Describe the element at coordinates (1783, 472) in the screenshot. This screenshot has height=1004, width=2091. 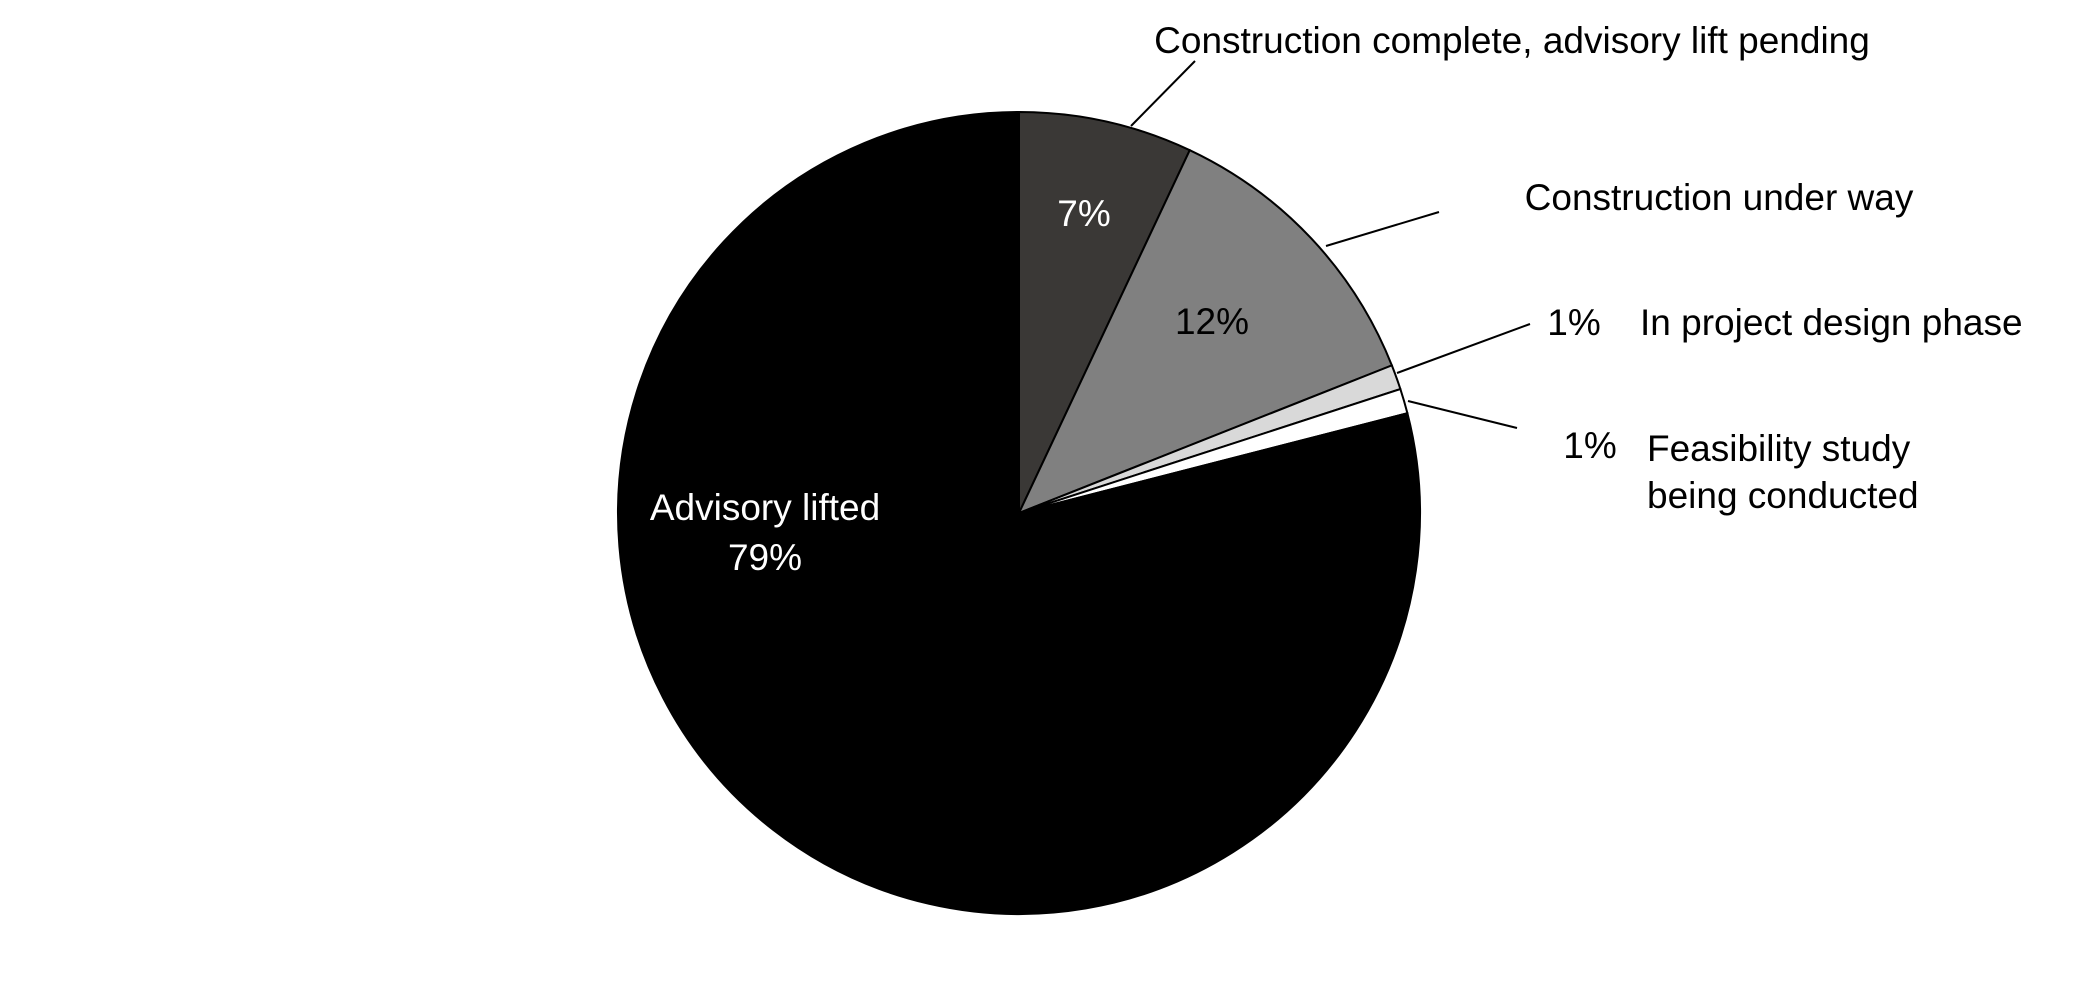
I see `category-label: Feasibility study being conducted` at that location.